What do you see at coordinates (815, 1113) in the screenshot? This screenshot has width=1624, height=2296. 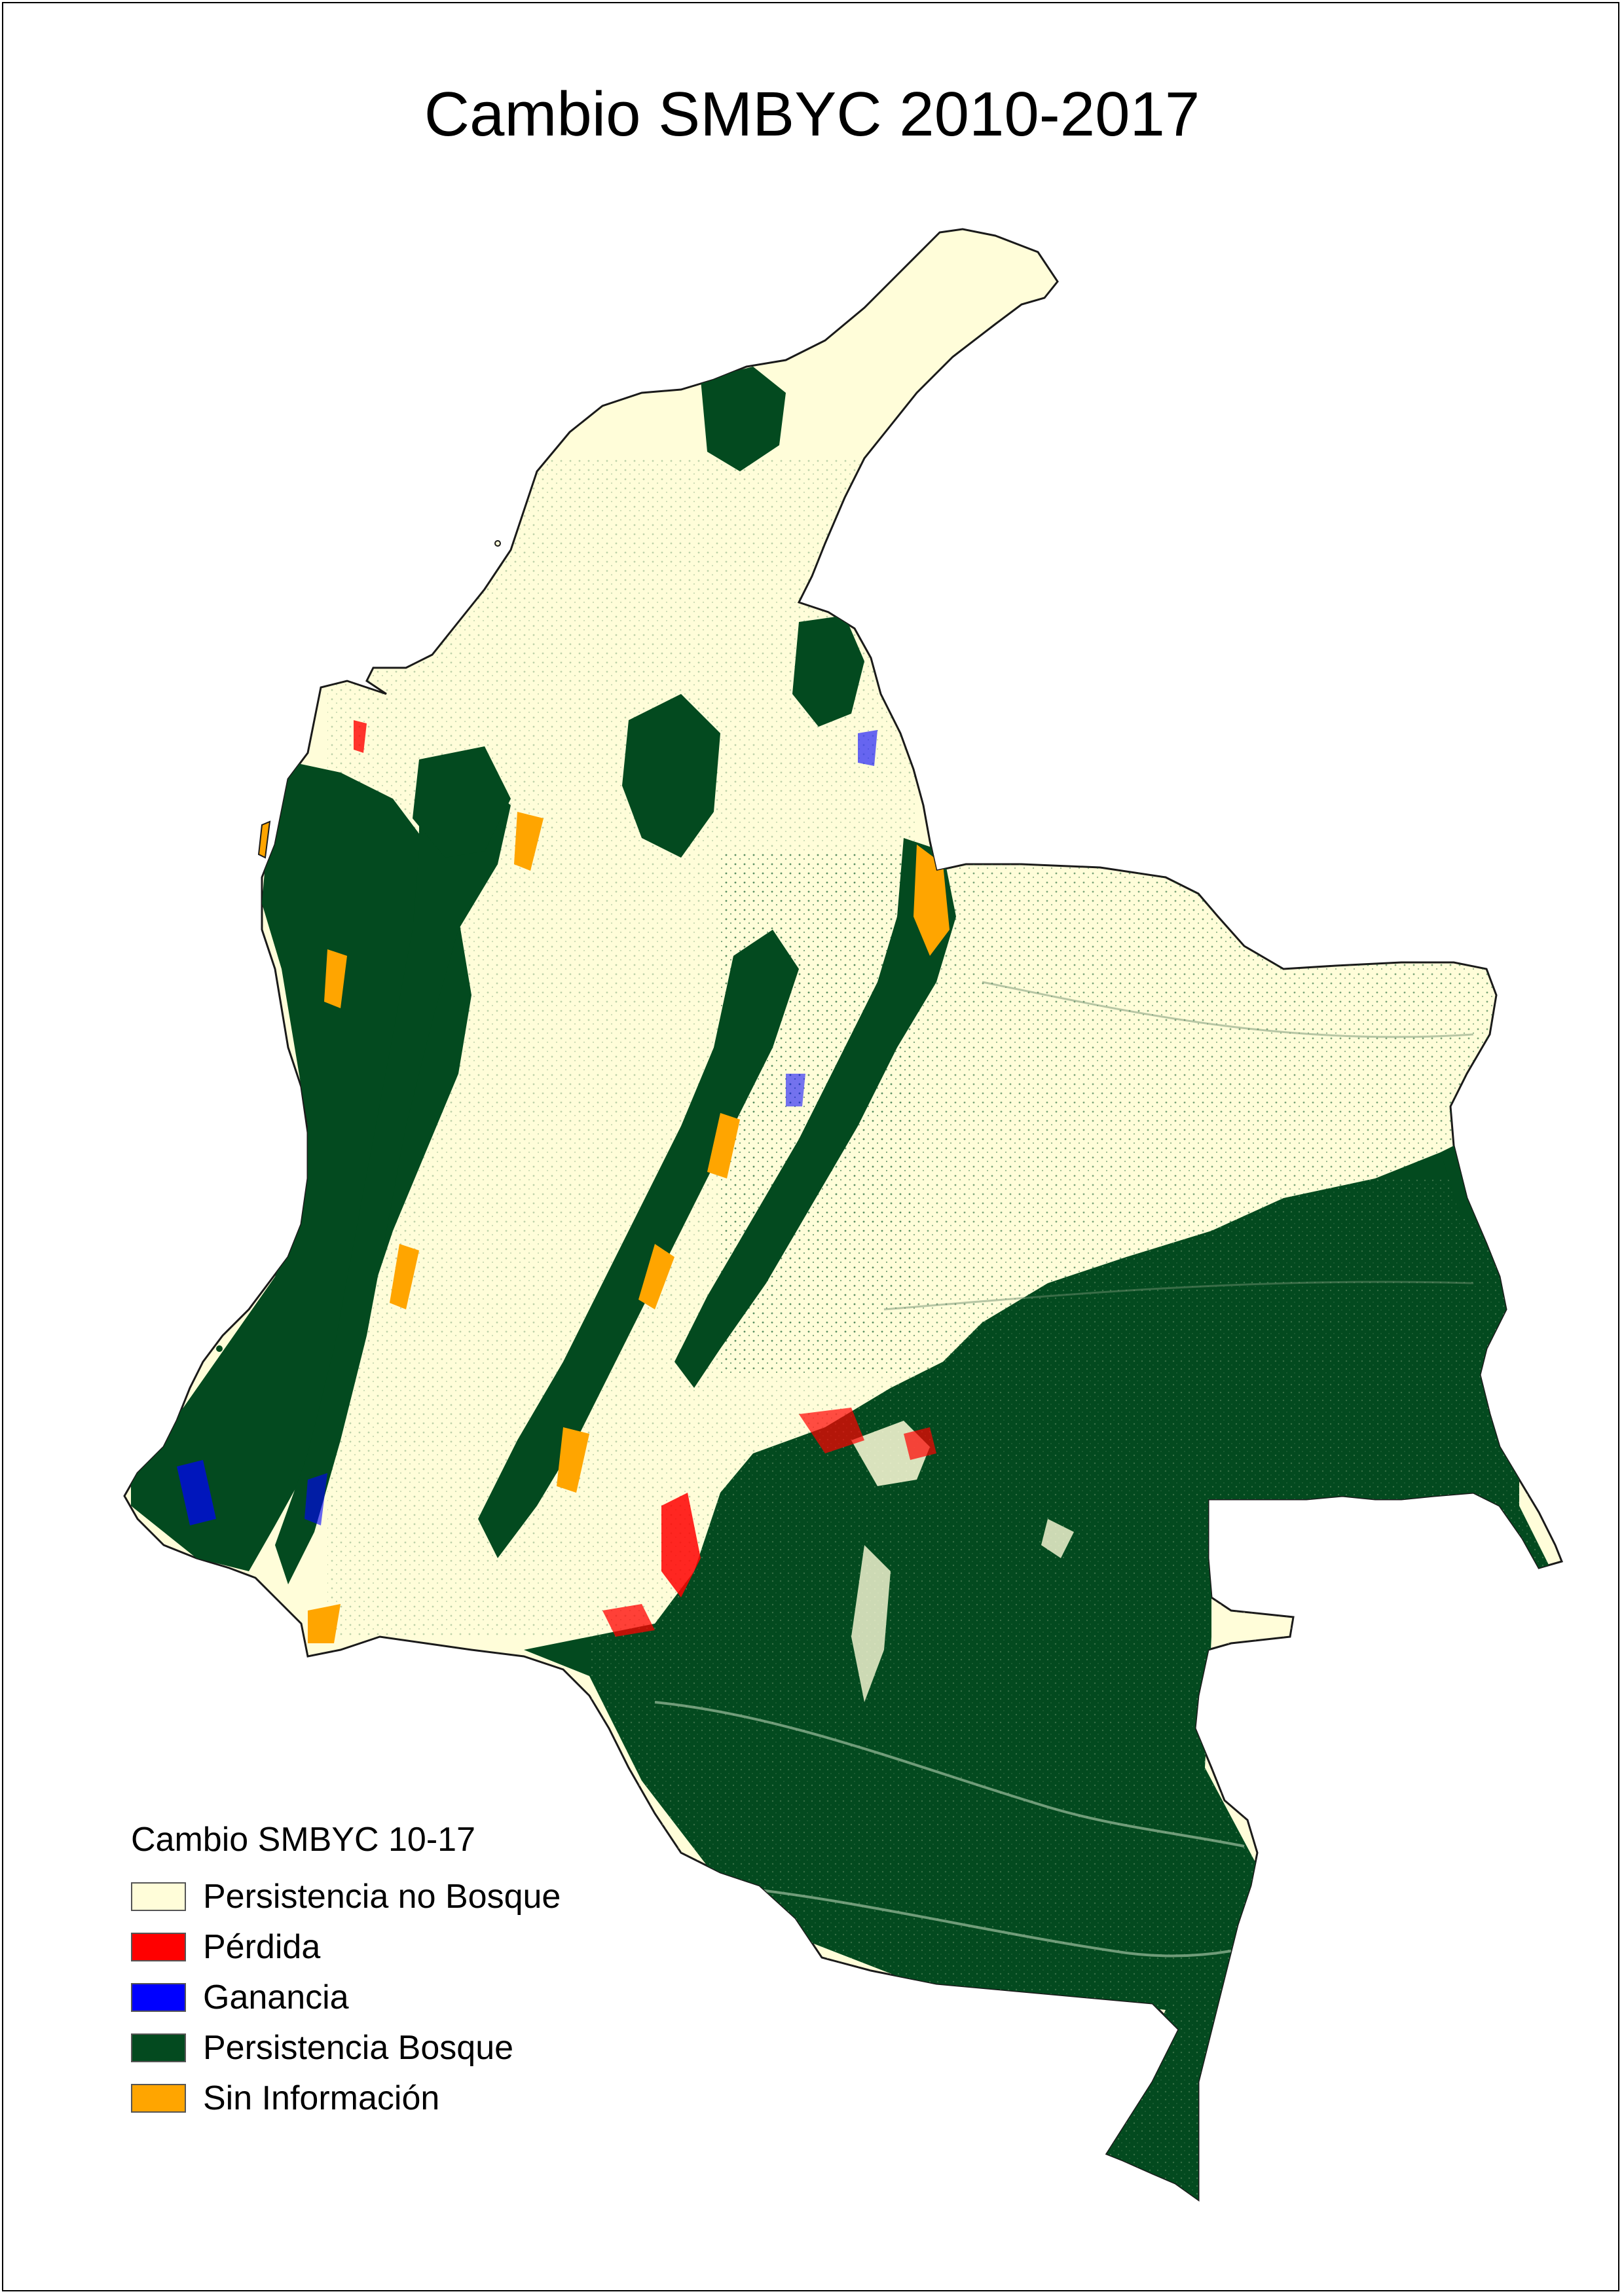 I see `eastern-cordillera-forest` at bounding box center [815, 1113].